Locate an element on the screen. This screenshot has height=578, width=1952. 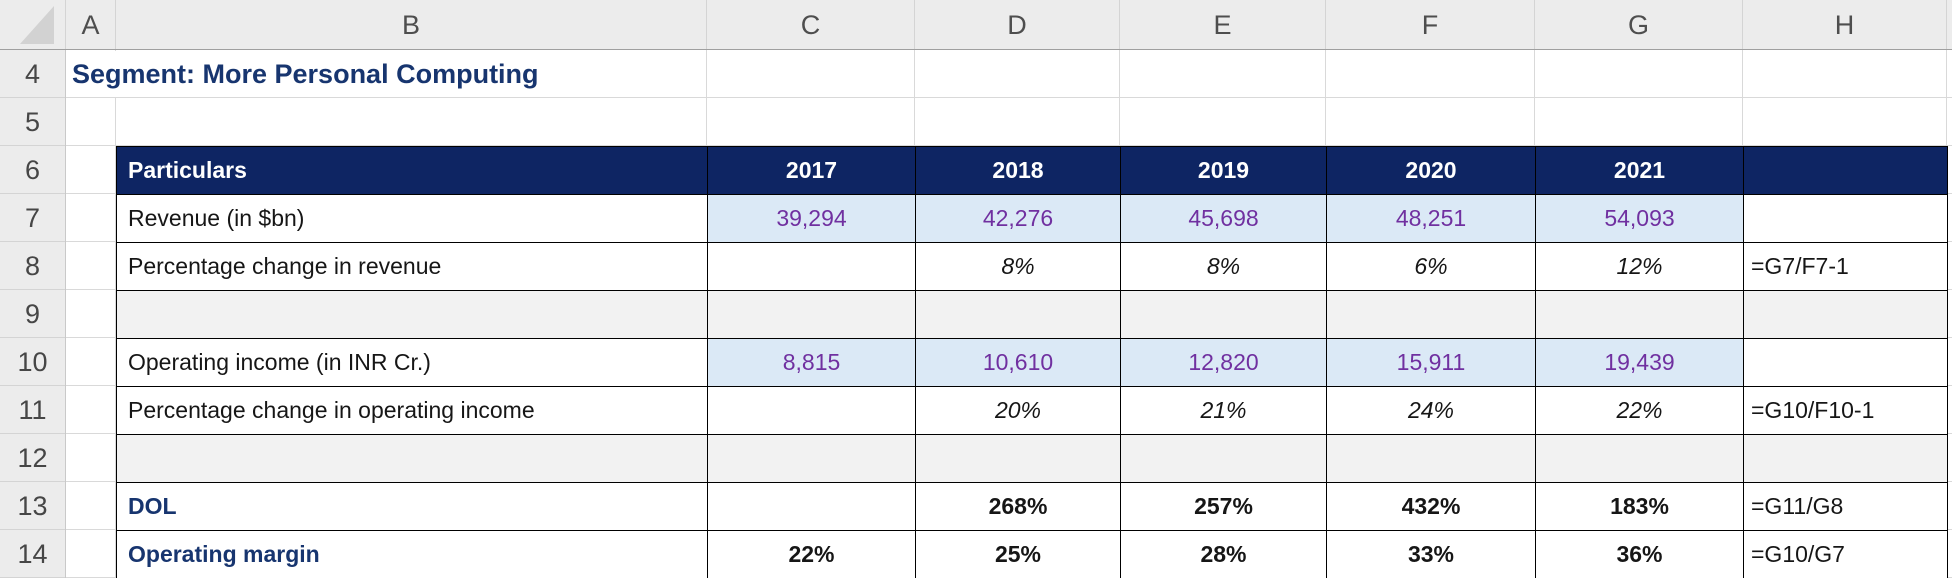
colhead-F: F is located at coordinates (1430, 24).